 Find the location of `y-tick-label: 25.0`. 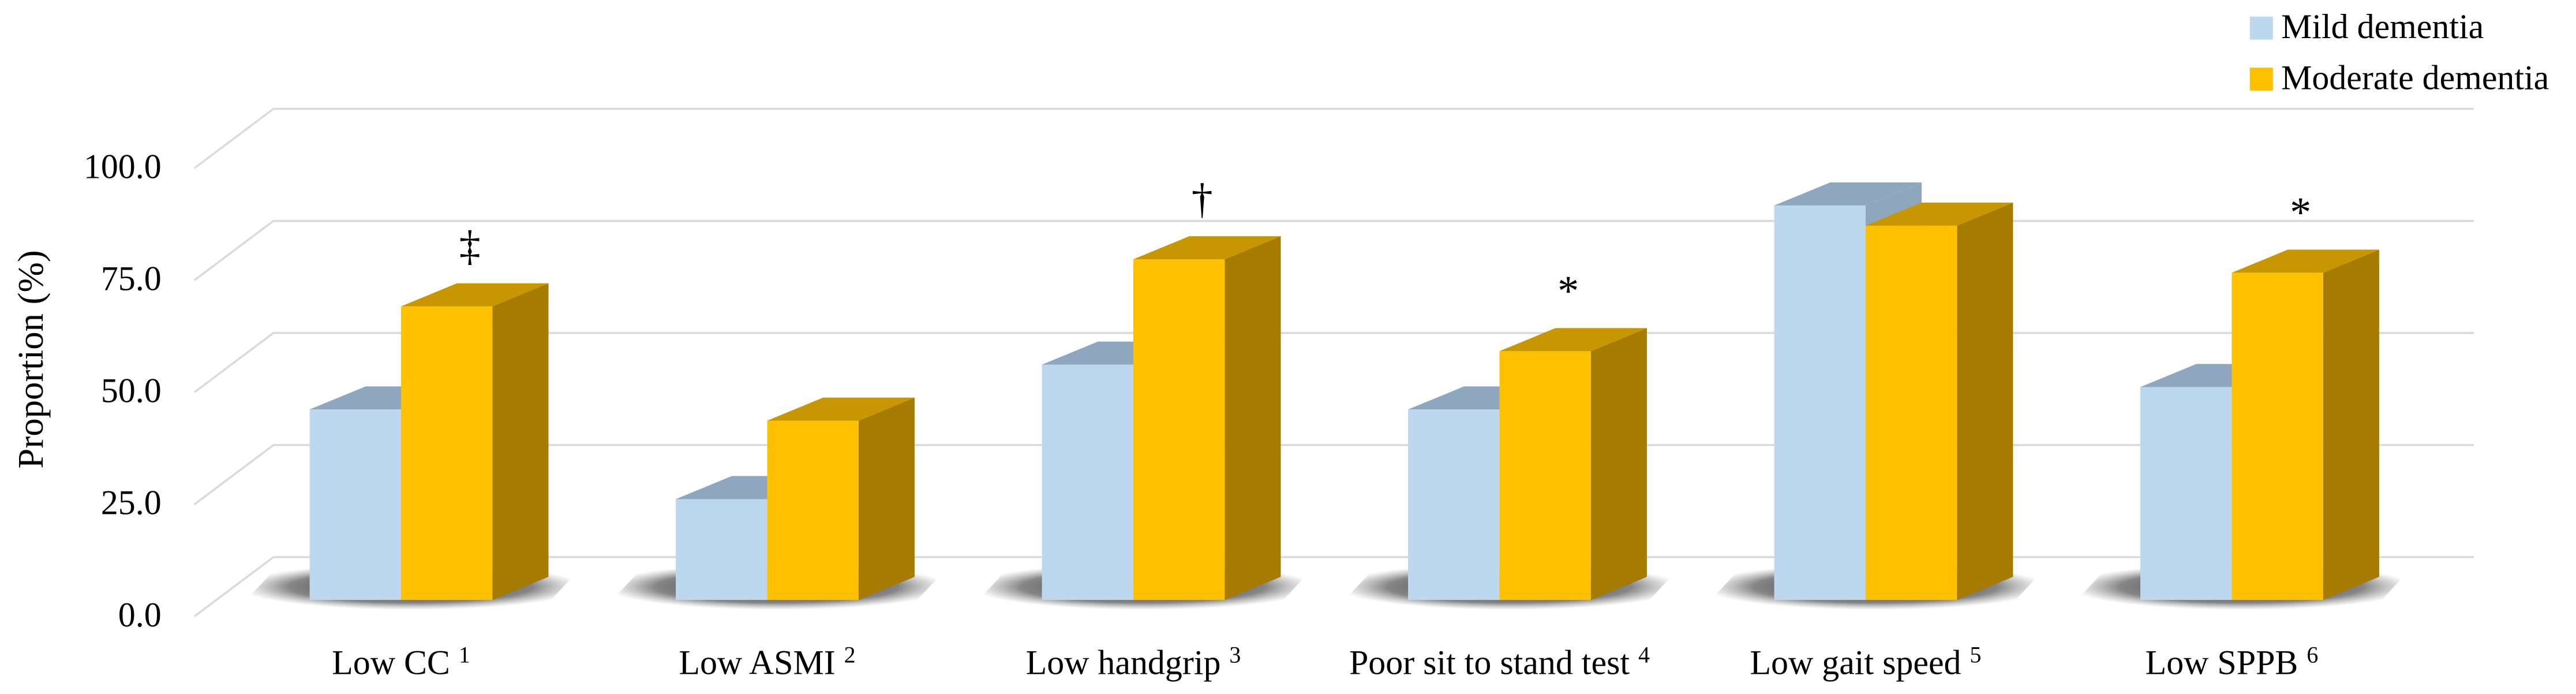

y-tick-label: 25.0 is located at coordinates (131, 503).